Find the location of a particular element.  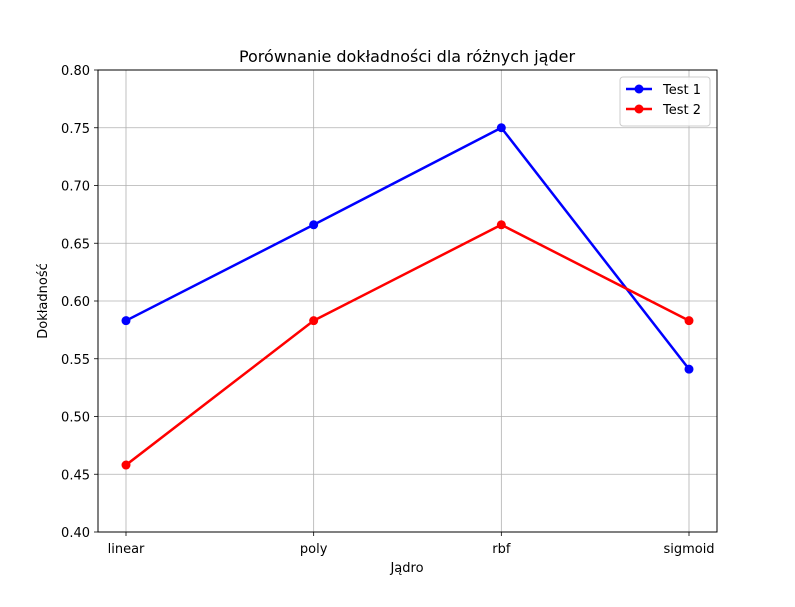

y-tick-label: 0.80 is located at coordinates (75, 71).